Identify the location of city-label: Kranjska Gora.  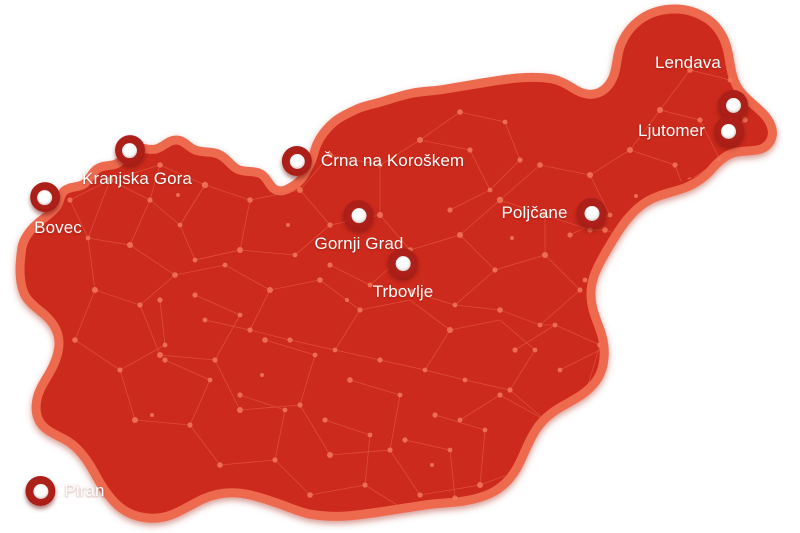
(137, 179).